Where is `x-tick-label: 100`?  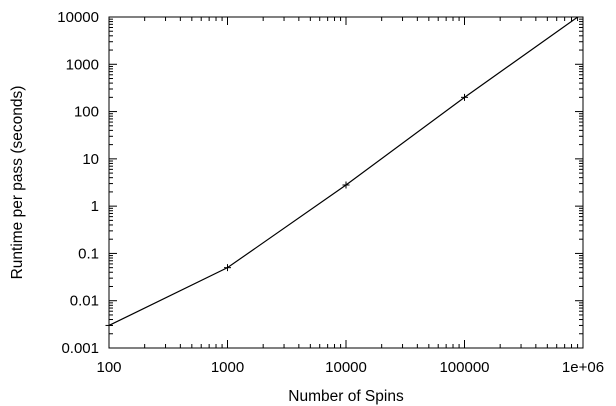
x-tick-label: 100 is located at coordinates (108, 367).